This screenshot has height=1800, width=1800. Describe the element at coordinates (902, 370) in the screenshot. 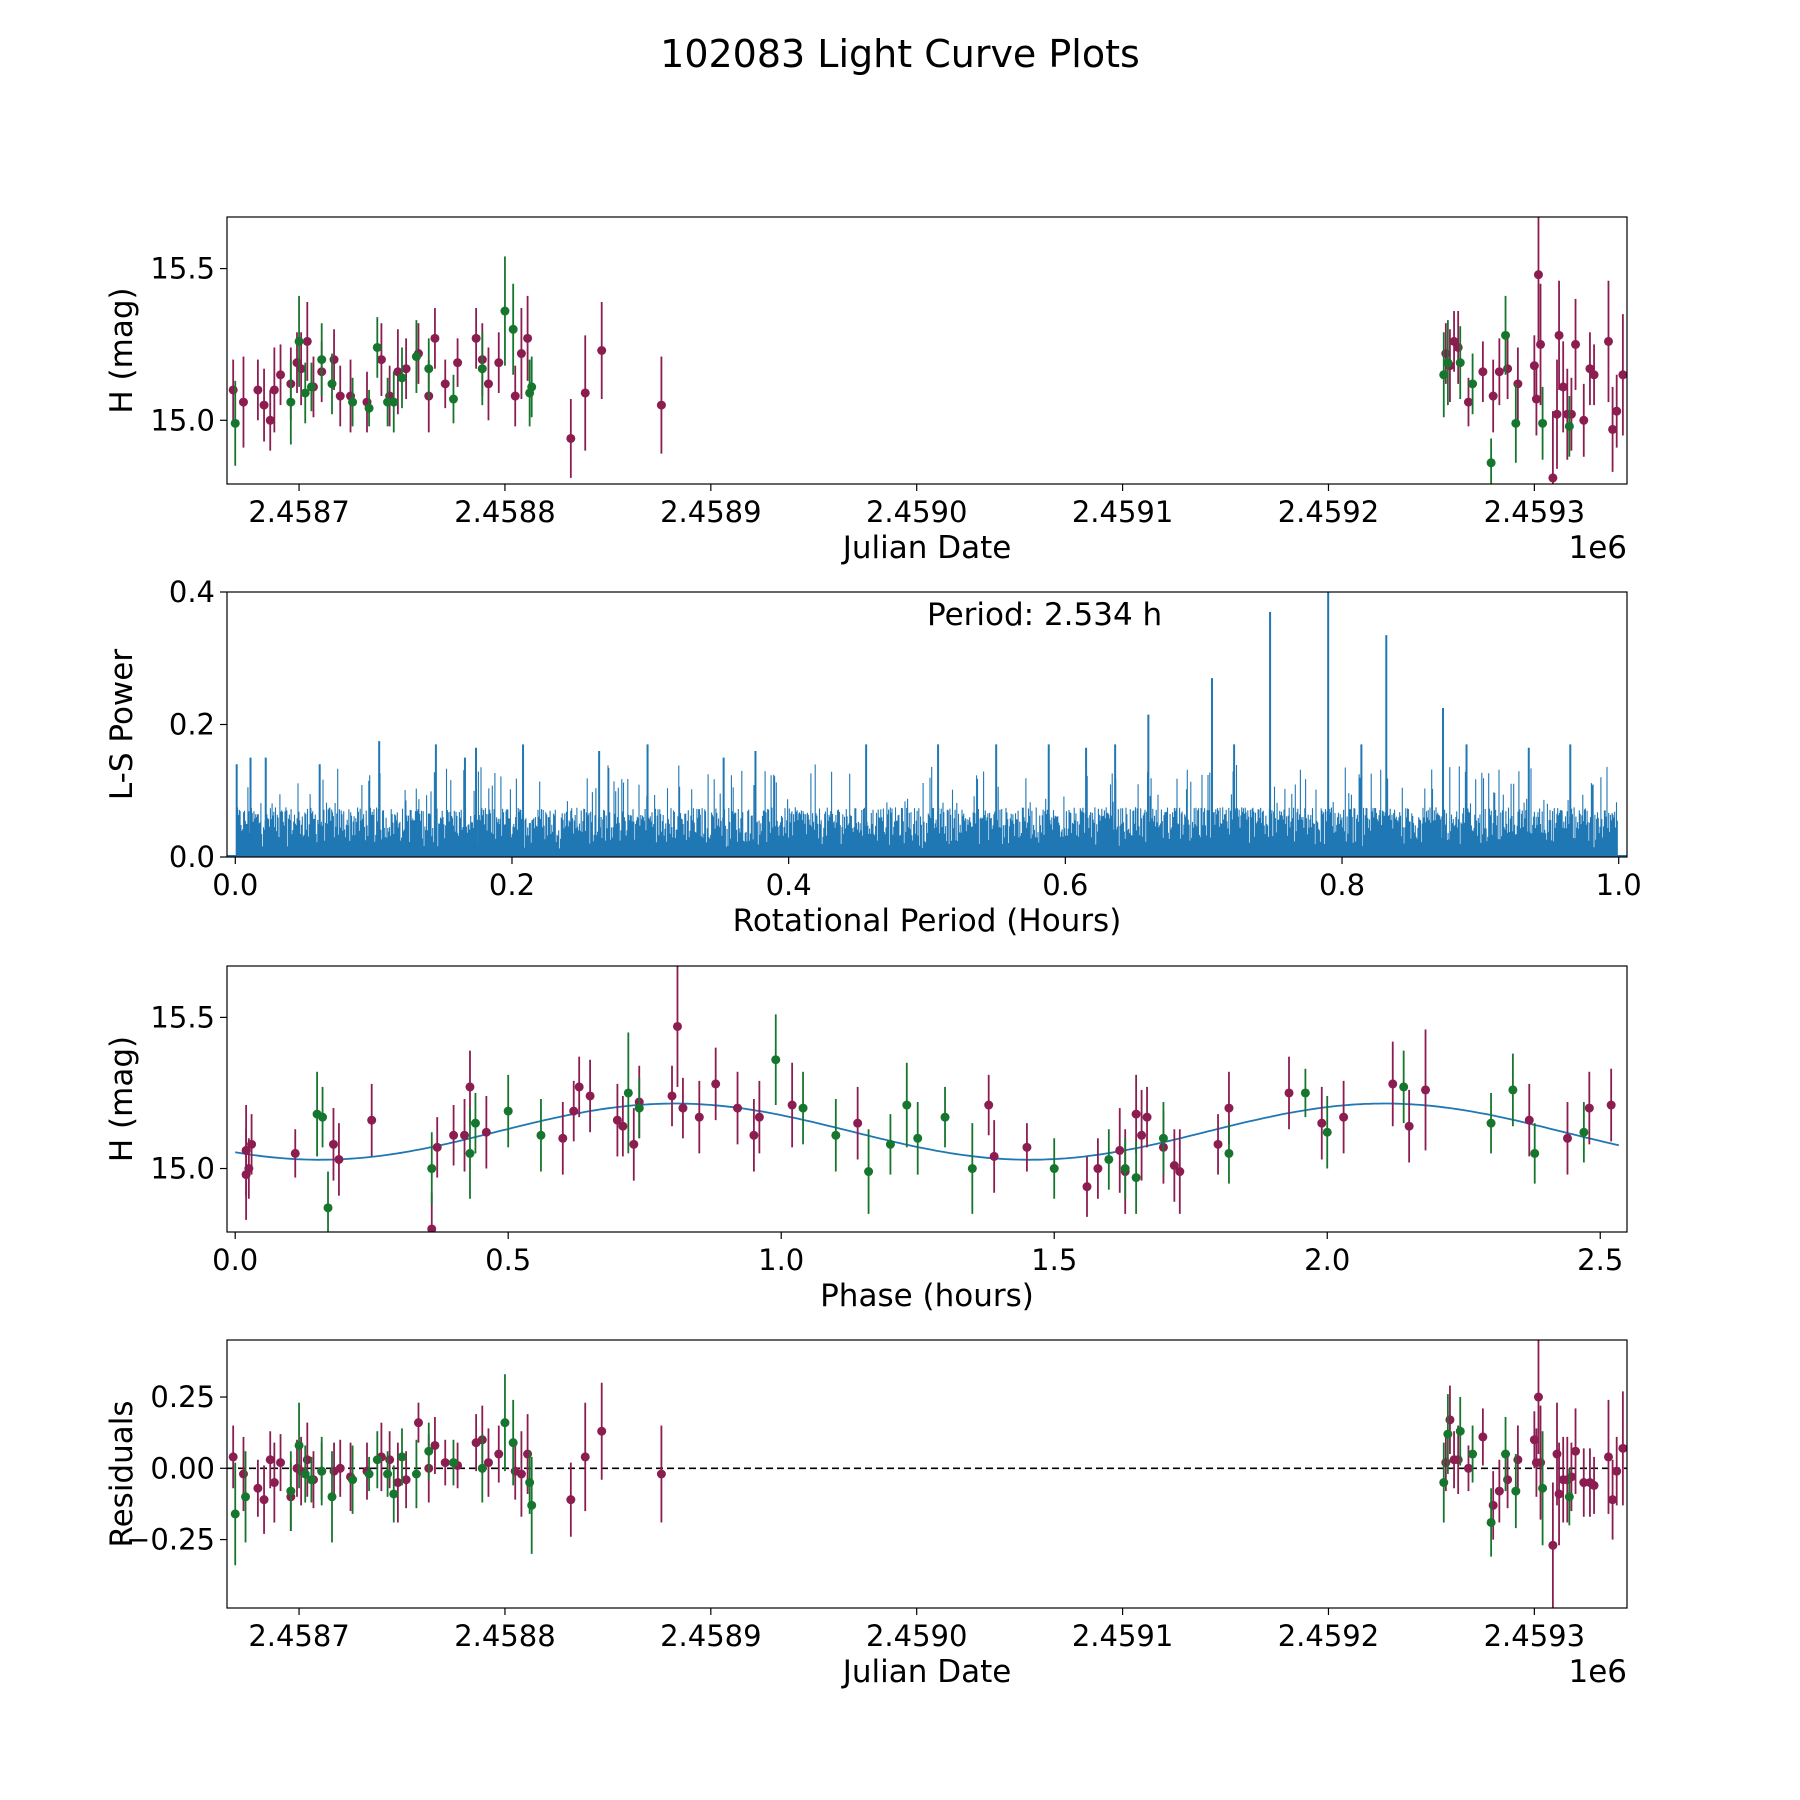

I see `lightcurve-series-green` at that location.